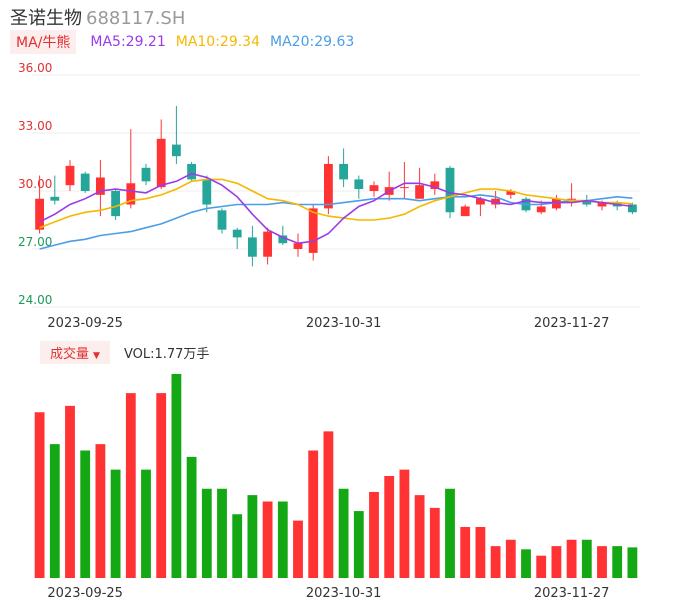 Image resolution: width=686 pixels, height=606 pixels. I want to click on volume-legend: 成交量 ▼ VOL:1.77万手, so click(125, 352).